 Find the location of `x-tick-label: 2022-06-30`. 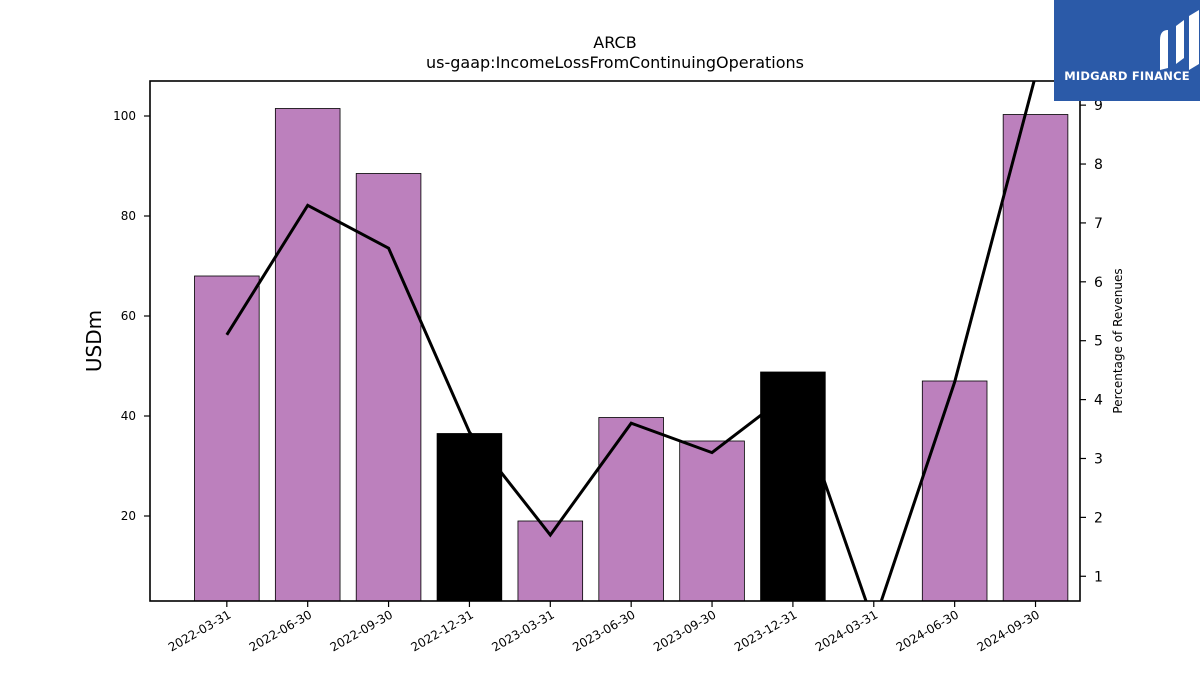

x-tick-label: 2022-06-30 is located at coordinates (280, 630).